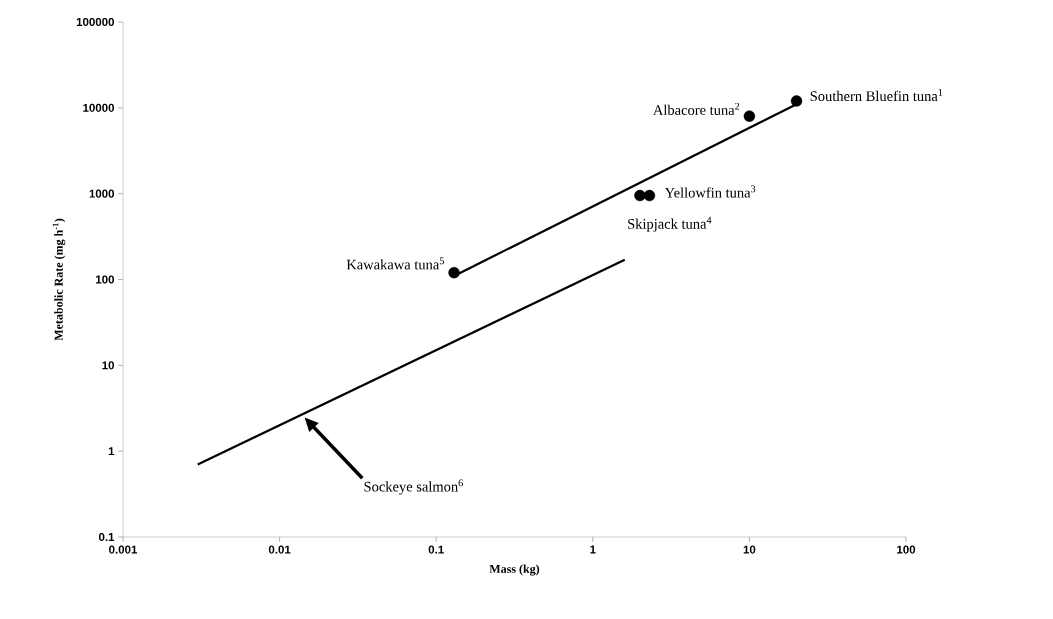  What do you see at coordinates (102, 193) in the screenshot?
I see `y-tick-label: 1000` at bounding box center [102, 193].